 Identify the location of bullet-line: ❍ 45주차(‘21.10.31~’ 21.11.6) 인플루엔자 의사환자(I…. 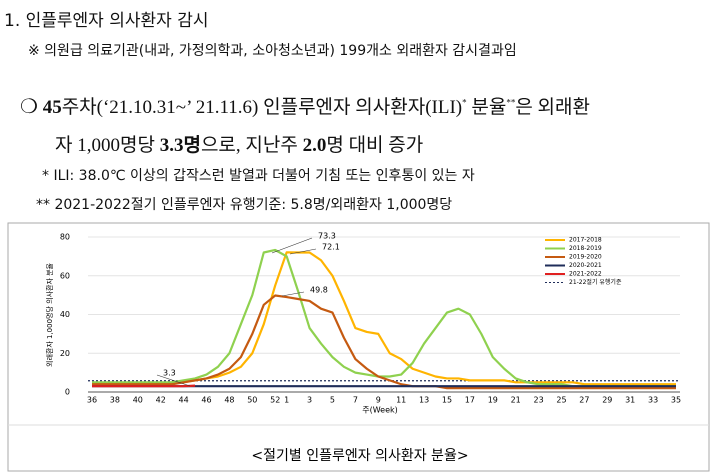
(305, 105).